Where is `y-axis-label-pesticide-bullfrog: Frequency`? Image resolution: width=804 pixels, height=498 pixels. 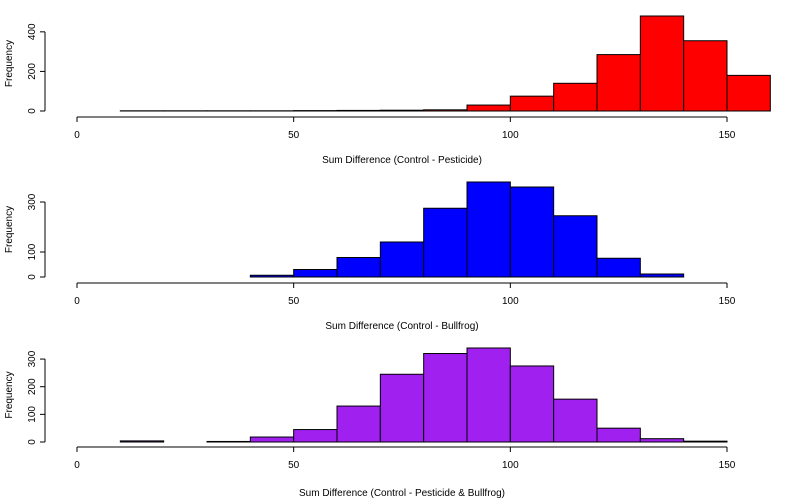
y-axis-label-pesticide-bullfrog: Frequency is located at coordinates (9, 394).